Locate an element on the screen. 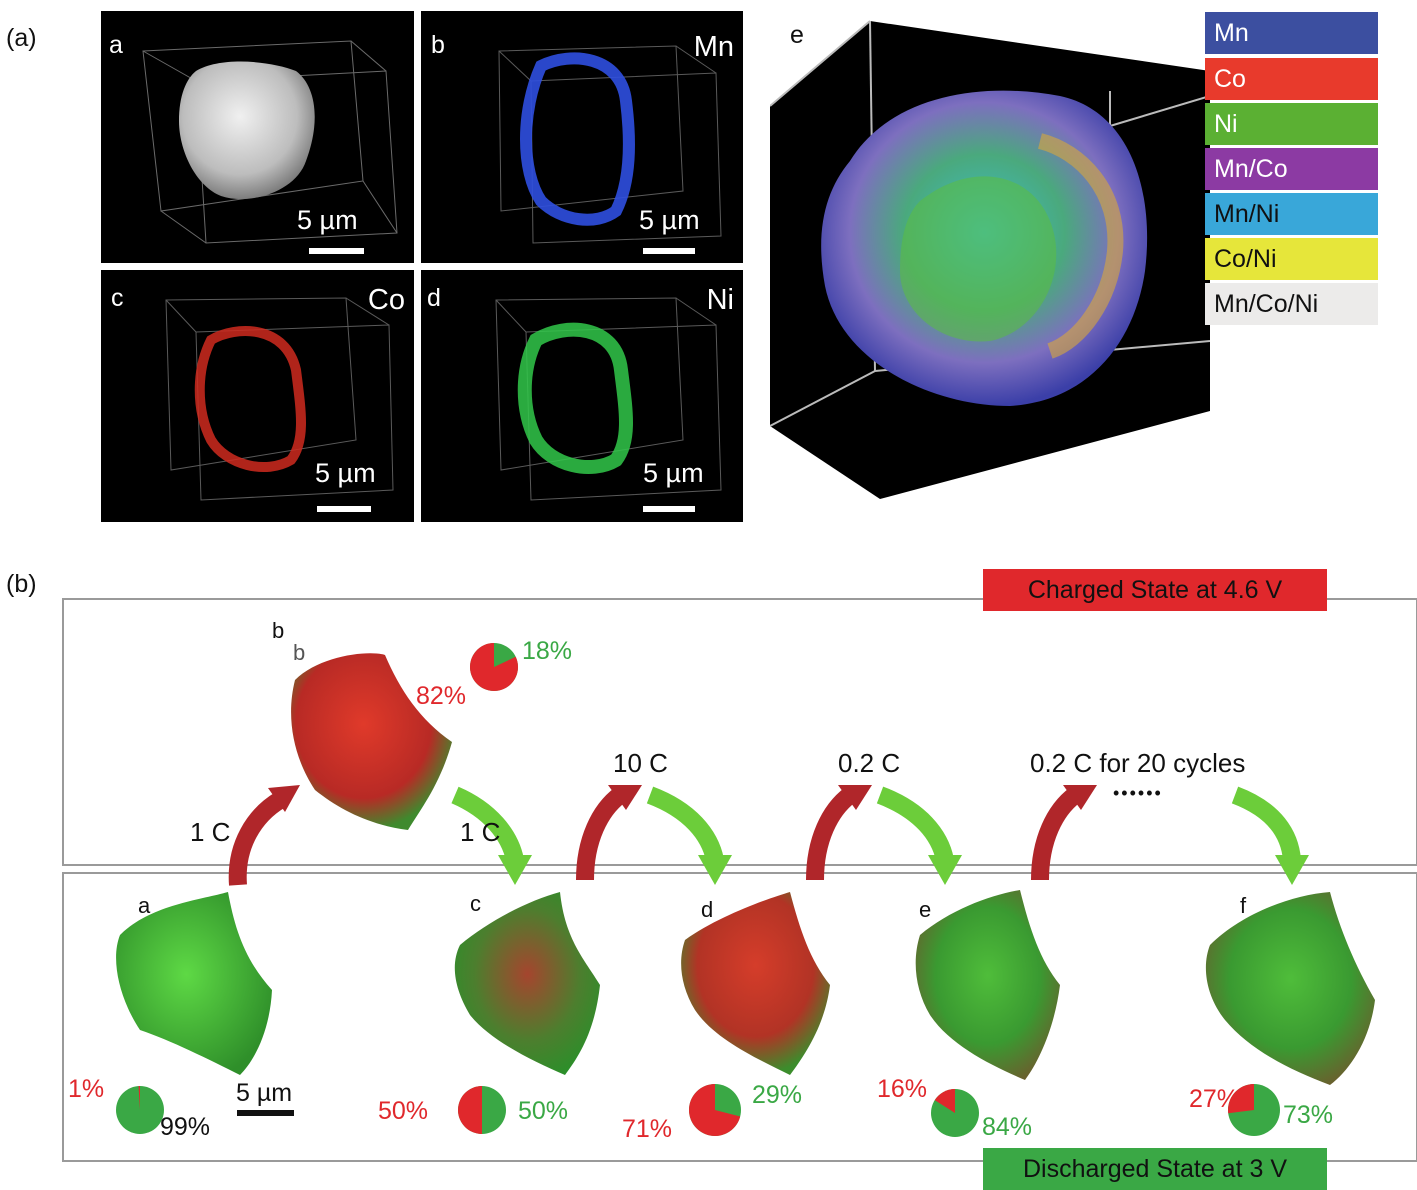 The height and width of the screenshot is (1190, 1417). legend-item-mn-co: Mn/Co is located at coordinates (1291, 169).